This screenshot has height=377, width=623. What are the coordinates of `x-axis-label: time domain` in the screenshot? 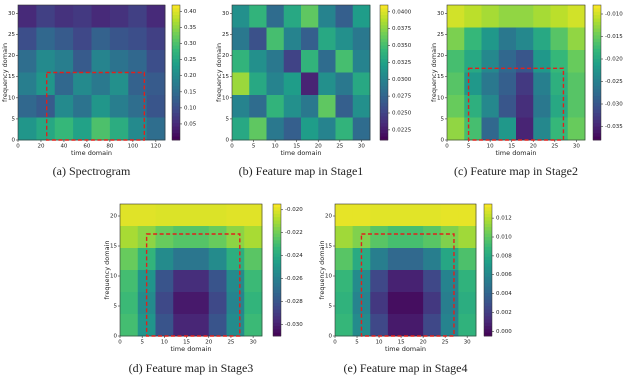 It's located at (190, 349).